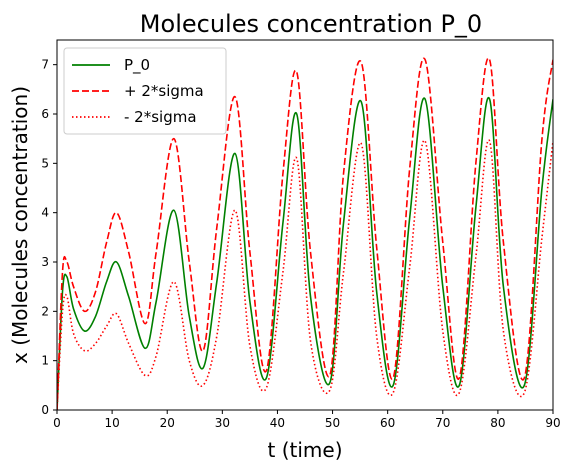 Image resolution: width=572 pixels, height=472 pixels. I want to click on y-tick-label: 5, so click(45, 163).